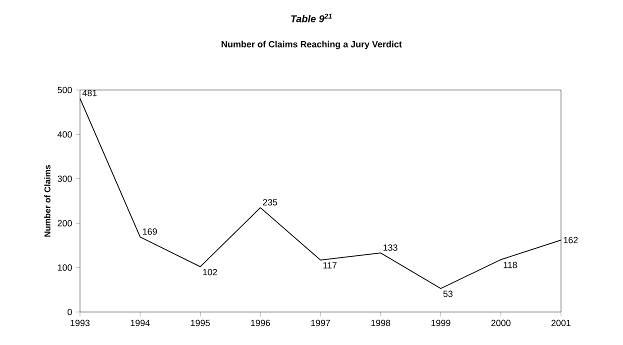 The height and width of the screenshot is (345, 623). I want to click on chart-title: Table 9$^{21}$, so click(311, 18).